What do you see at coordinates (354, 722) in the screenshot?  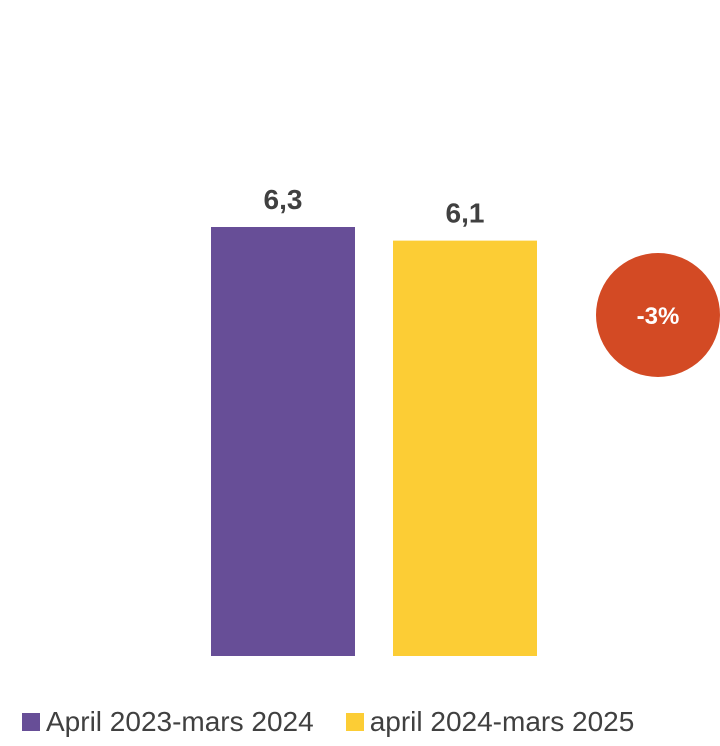 I see `legend-swatch-yellow` at bounding box center [354, 722].